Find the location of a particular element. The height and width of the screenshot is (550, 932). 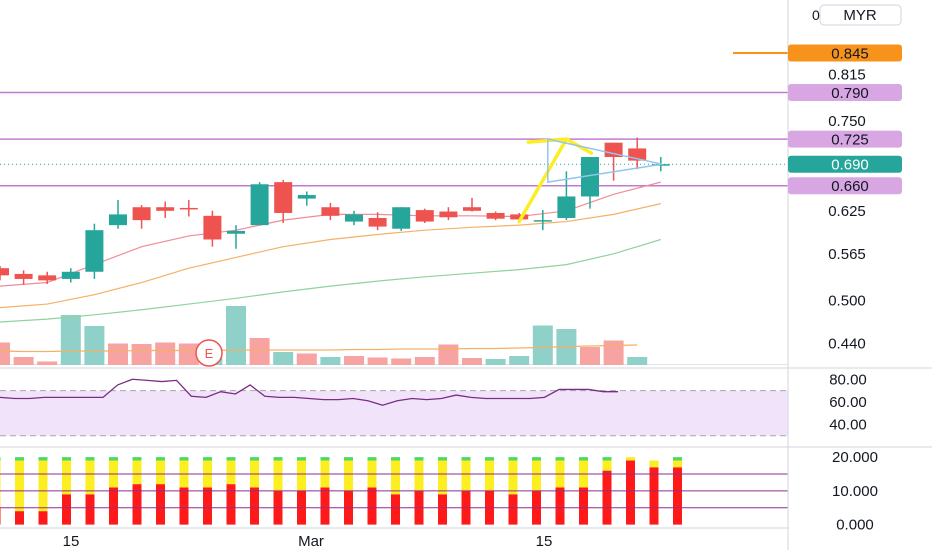

oscillator-line is located at coordinates (309, 392).